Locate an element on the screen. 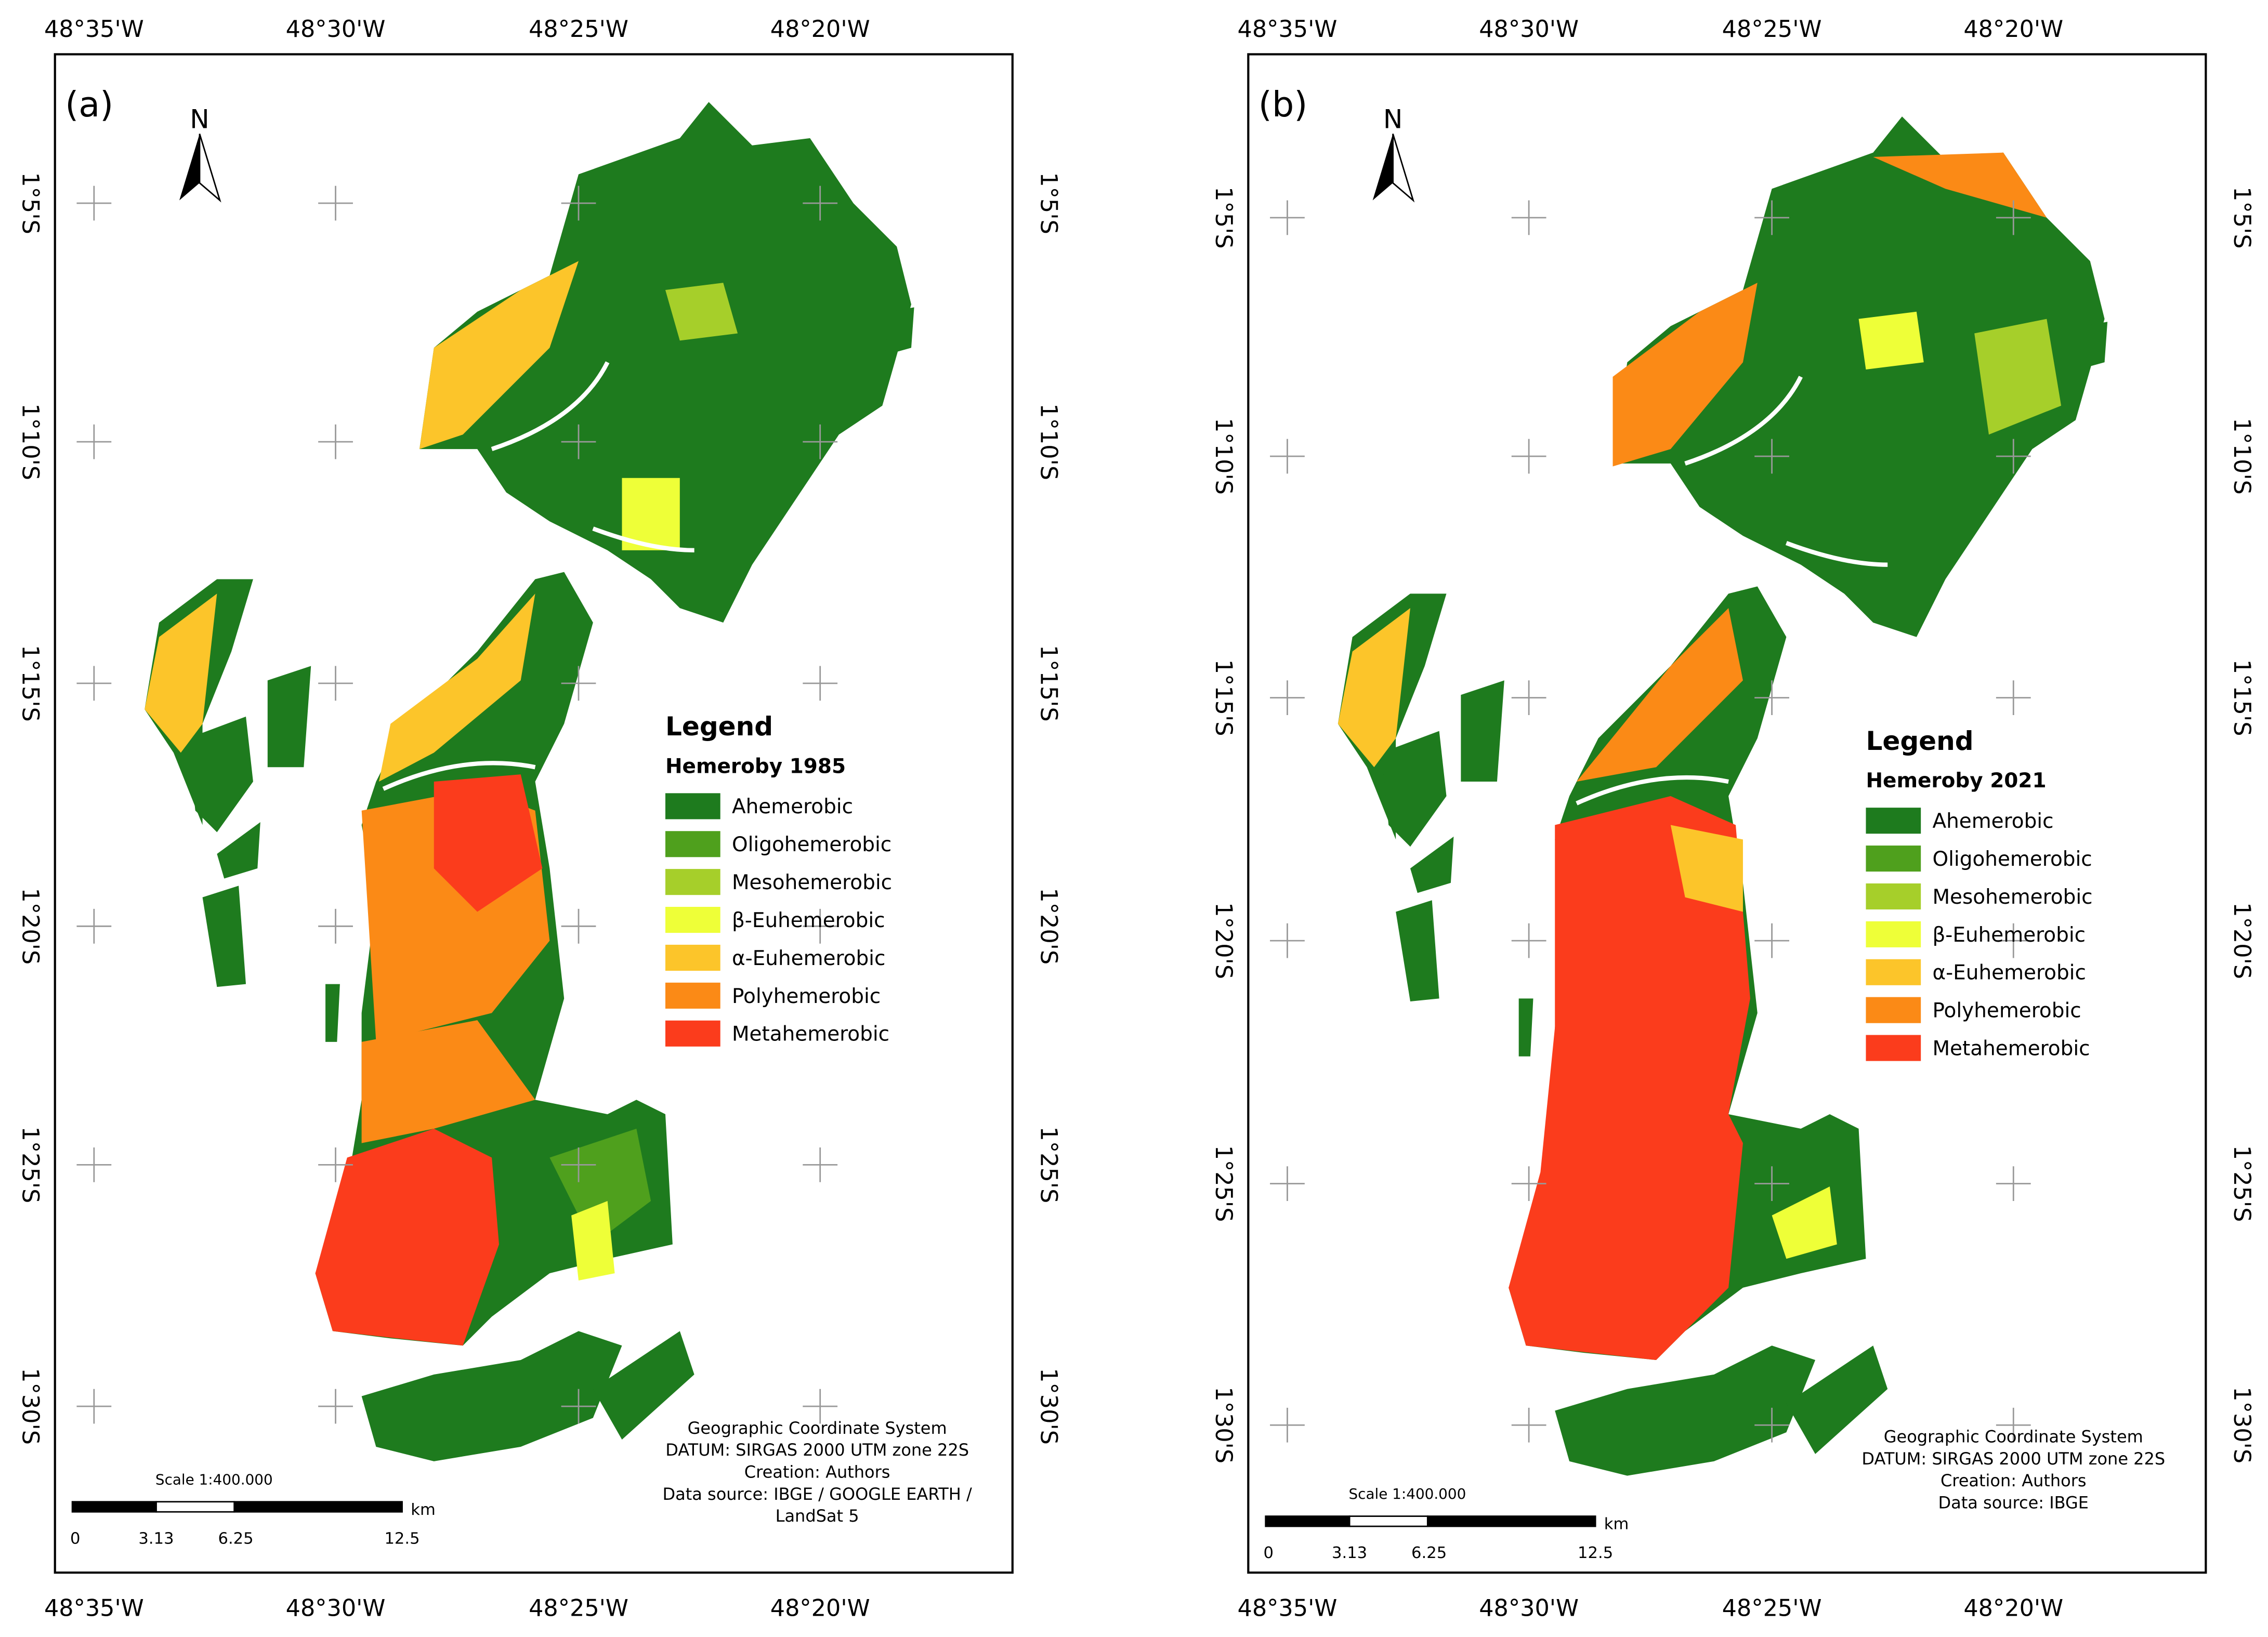 This screenshot has height=1637, width=2268. credits-line: Geographic Coordinate System is located at coordinates (2013, 1437).